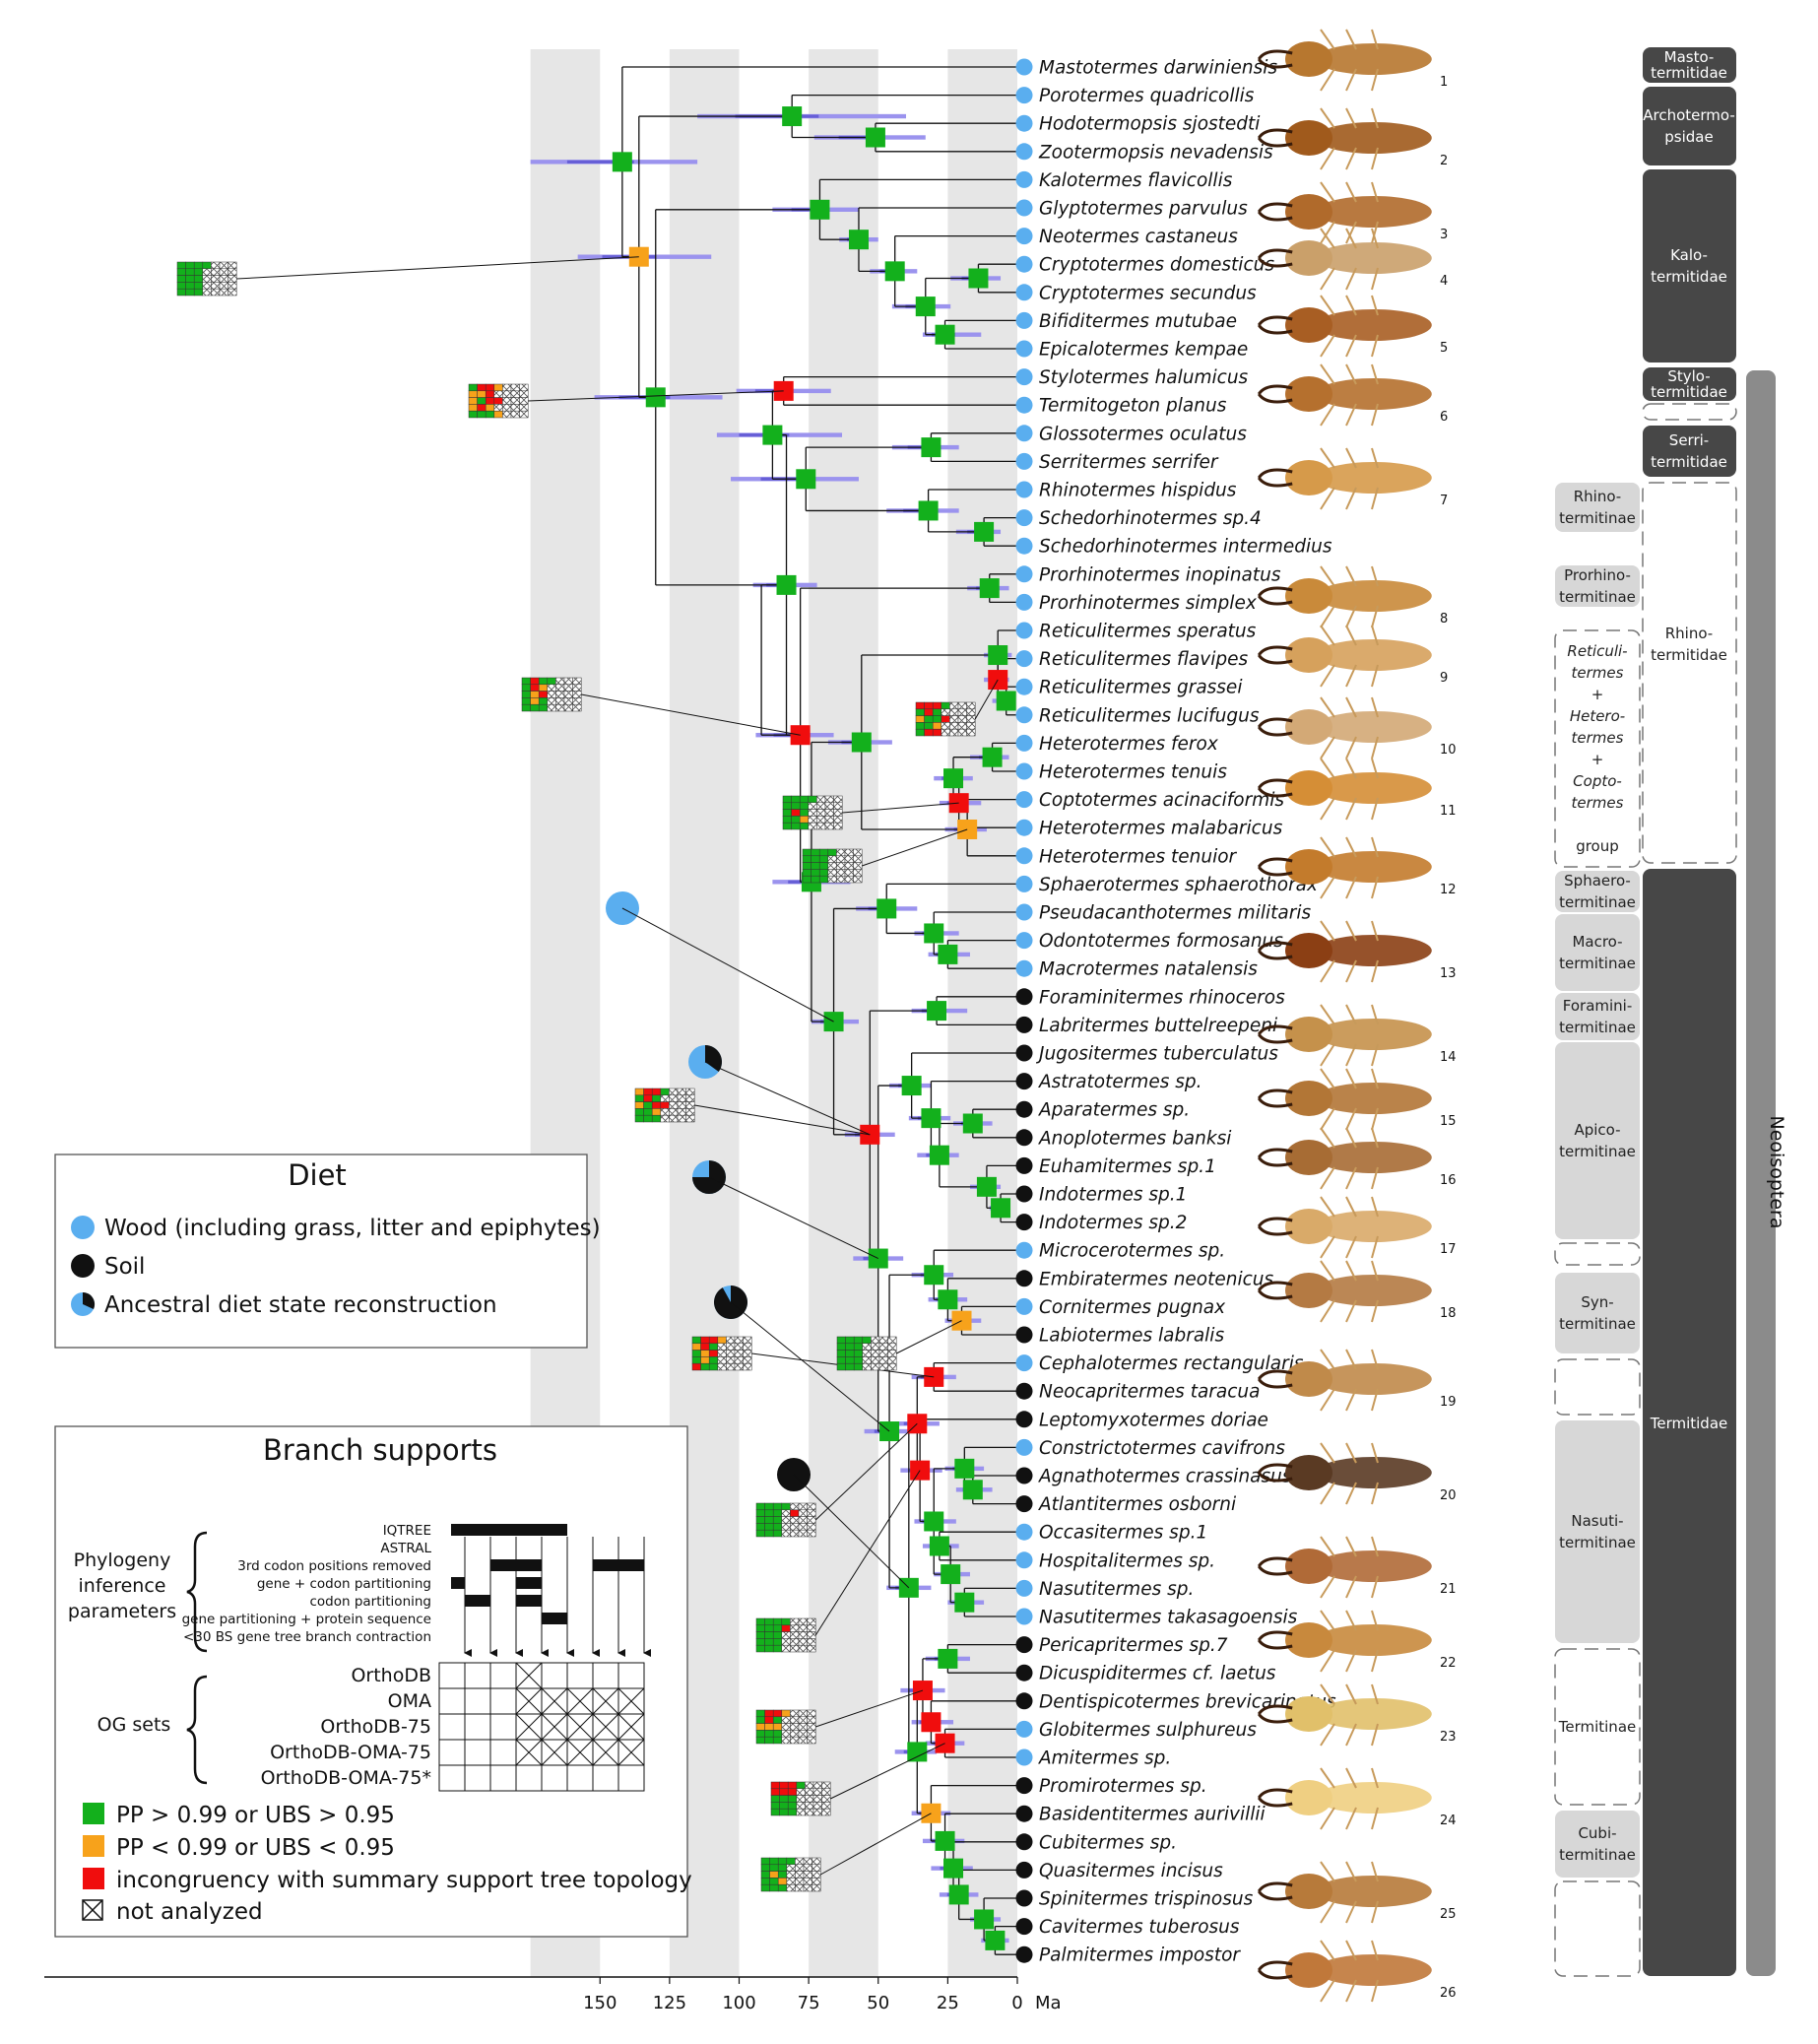 The width and height of the screenshot is (1818, 2044). Describe the element at coordinates (1597, 759) in the screenshot. I see `label-line: +` at that location.